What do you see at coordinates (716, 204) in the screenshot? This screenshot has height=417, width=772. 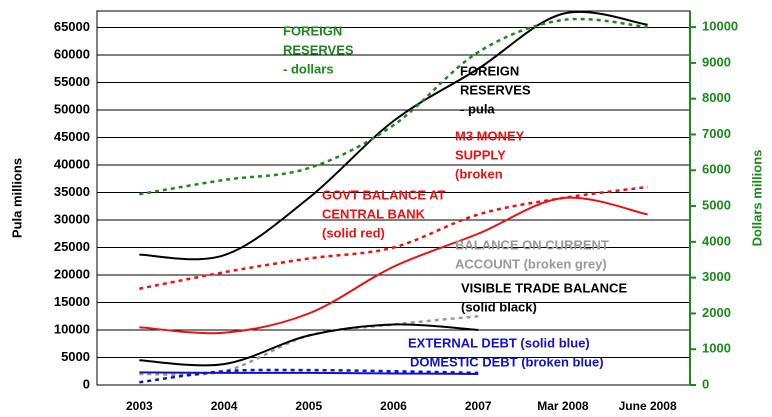 I see `y2-tick-label: 5000` at bounding box center [716, 204].